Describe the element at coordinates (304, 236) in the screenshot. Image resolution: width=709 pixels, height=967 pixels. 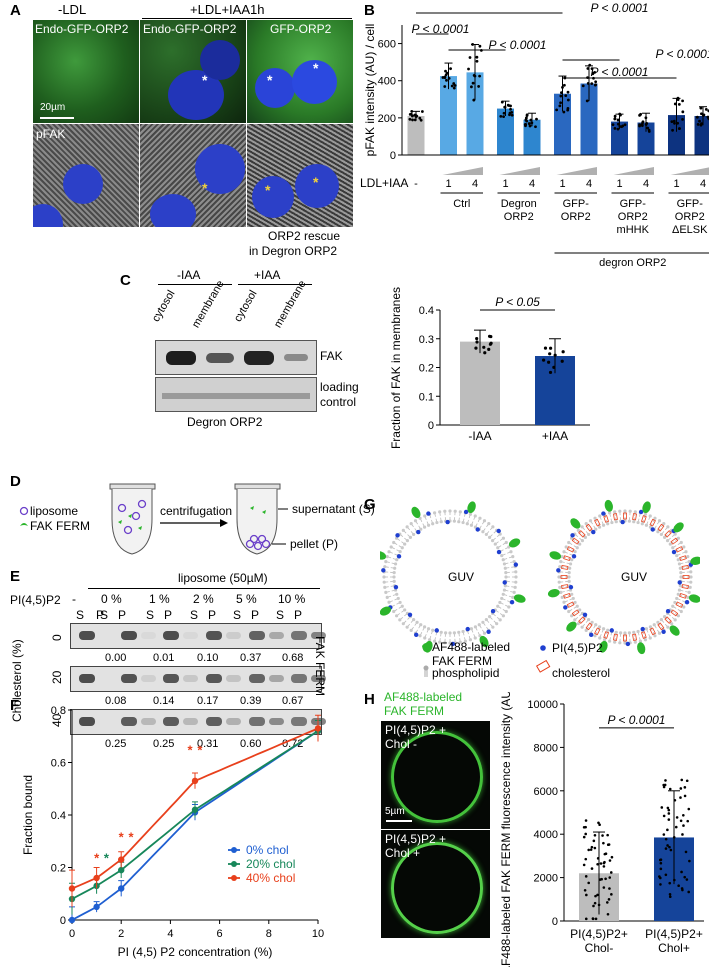
I see `caption-a-1: ORP2 rescue` at that location.